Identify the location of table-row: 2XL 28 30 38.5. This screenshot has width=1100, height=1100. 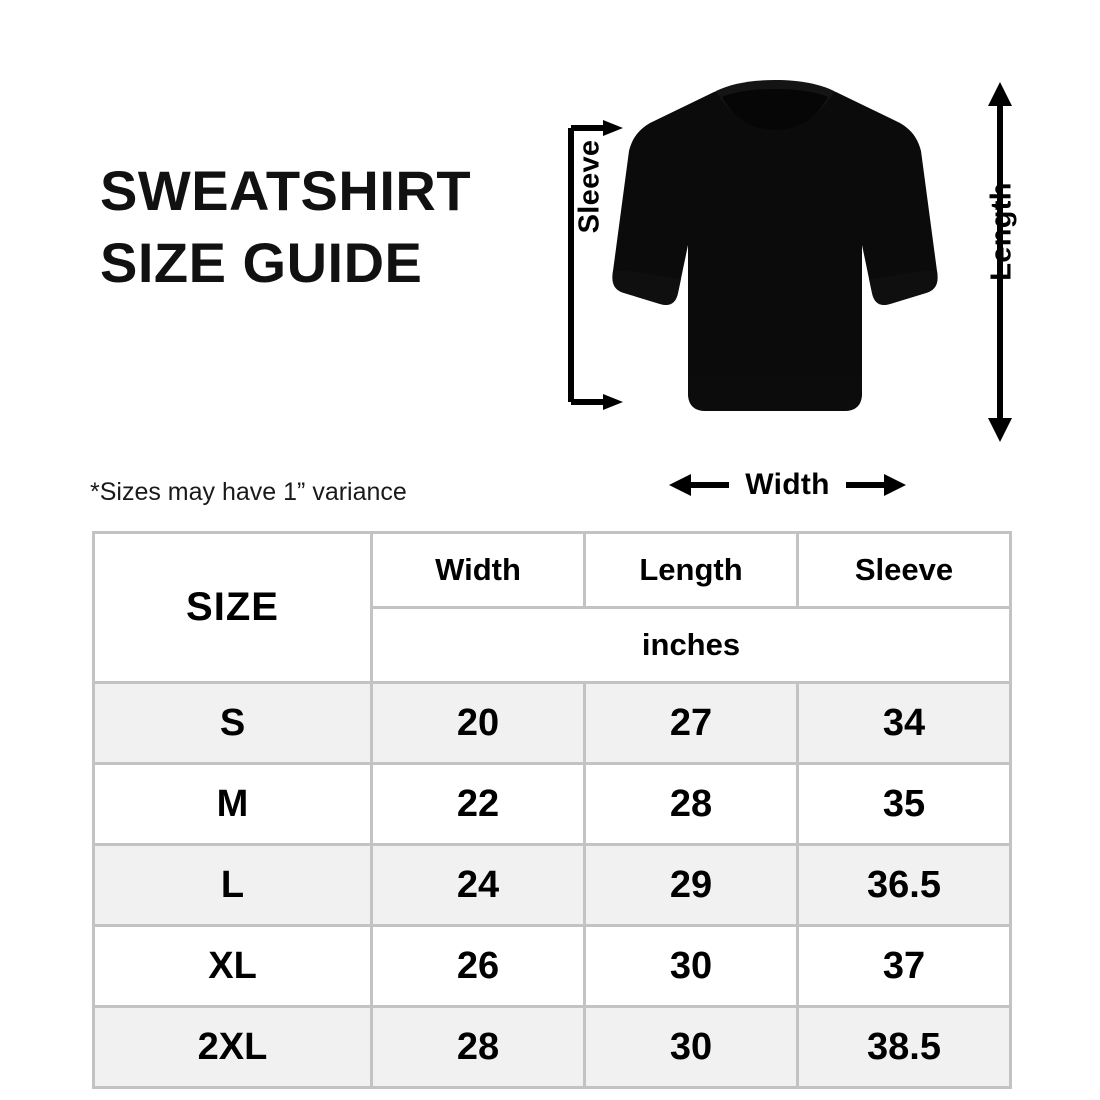
(552, 1047).